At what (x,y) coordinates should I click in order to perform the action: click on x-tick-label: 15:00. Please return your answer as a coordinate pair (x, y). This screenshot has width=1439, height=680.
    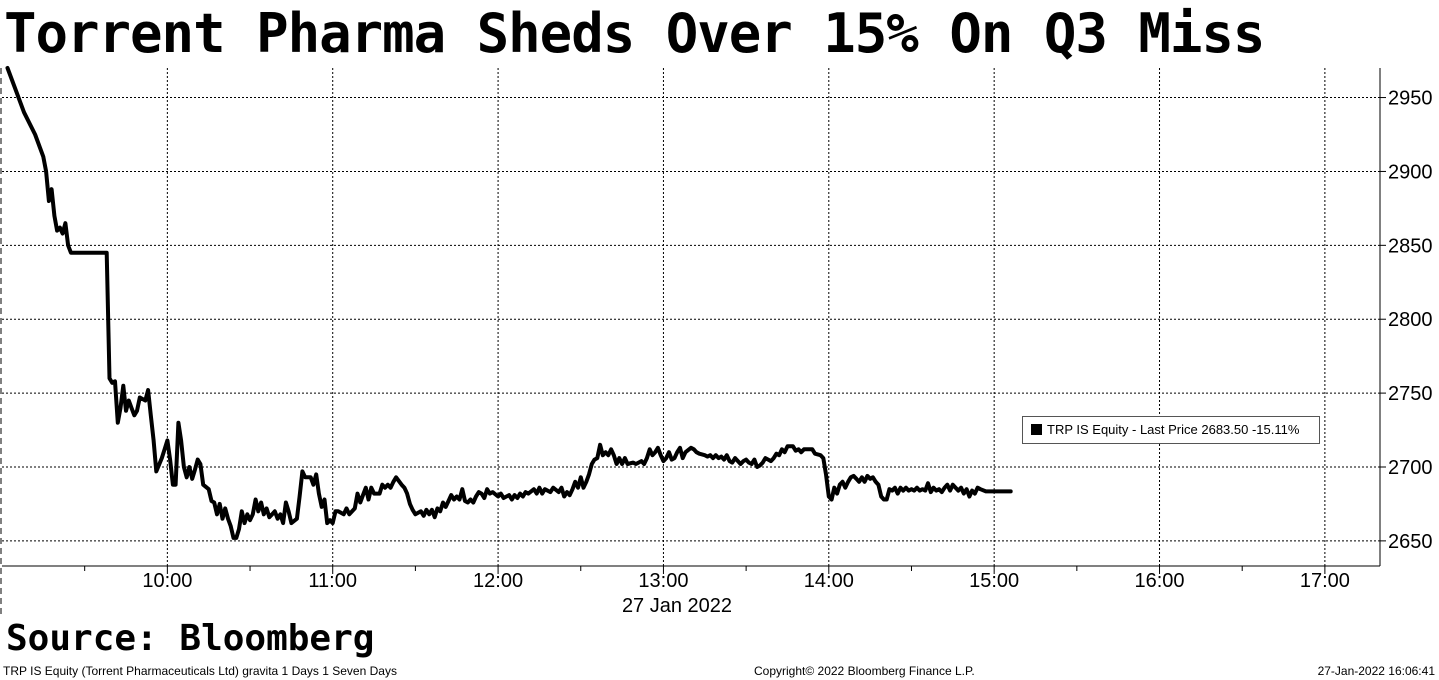
    Looking at the image, I should click on (994, 581).